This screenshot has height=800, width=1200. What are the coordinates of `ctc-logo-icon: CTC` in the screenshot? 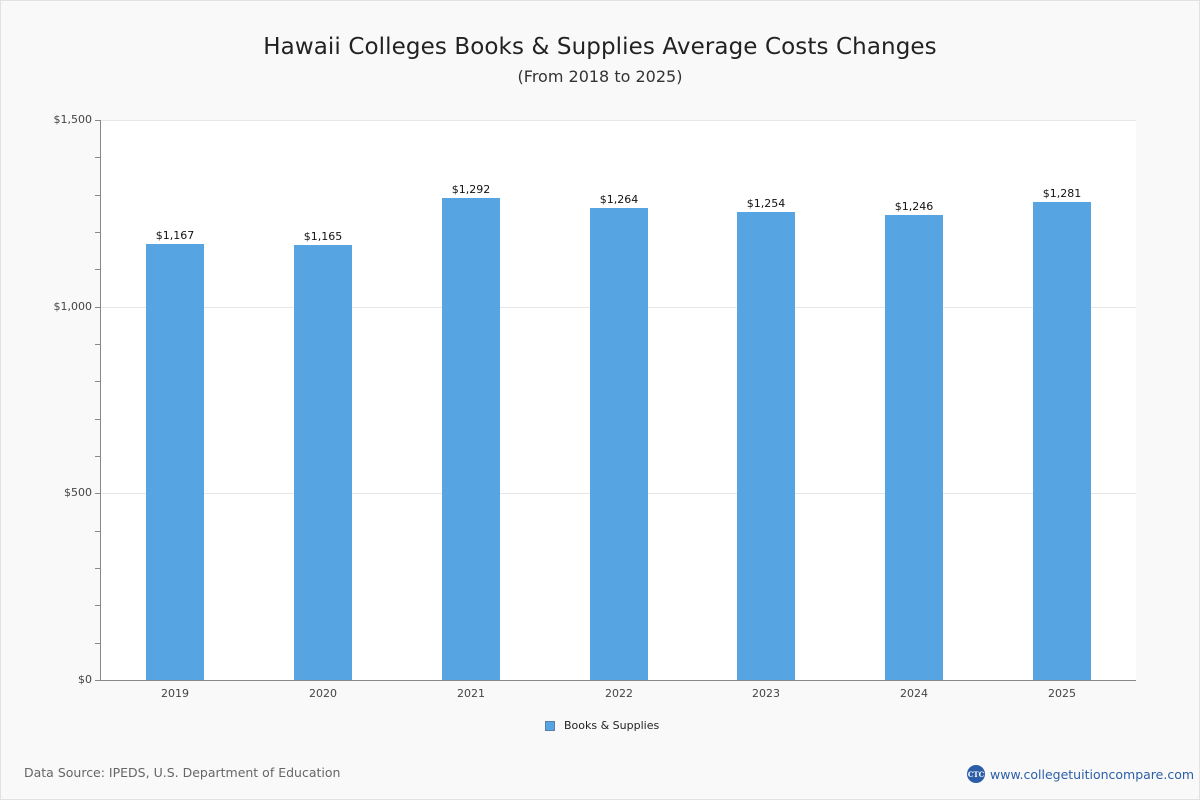 It's located at (976, 774).